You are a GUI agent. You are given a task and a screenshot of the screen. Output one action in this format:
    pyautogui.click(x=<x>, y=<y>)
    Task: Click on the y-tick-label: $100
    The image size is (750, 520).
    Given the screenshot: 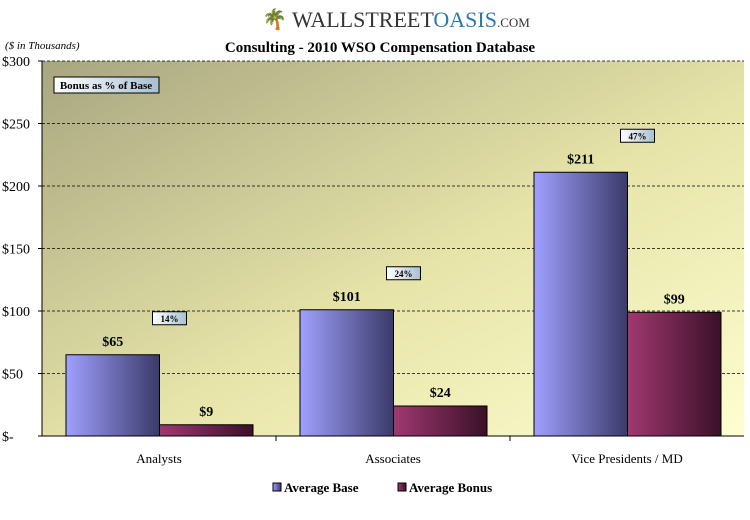 What is the action you would take?
    pyautogui.click(x=16, y=312)
    